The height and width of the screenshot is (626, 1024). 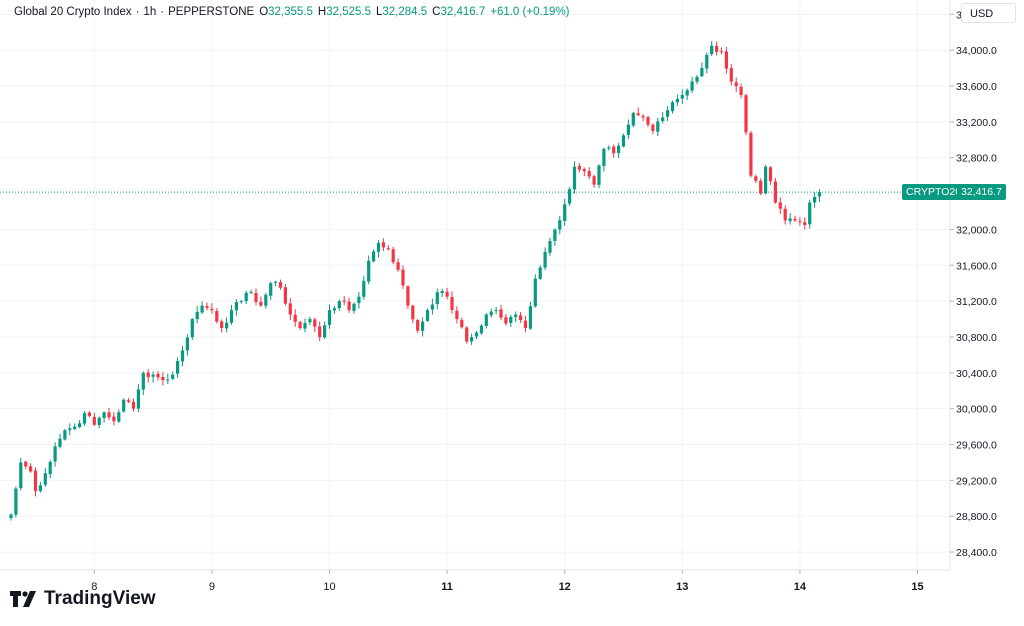 I want to click on tradingview-logo: TradingView, so click(x=83, y=599).